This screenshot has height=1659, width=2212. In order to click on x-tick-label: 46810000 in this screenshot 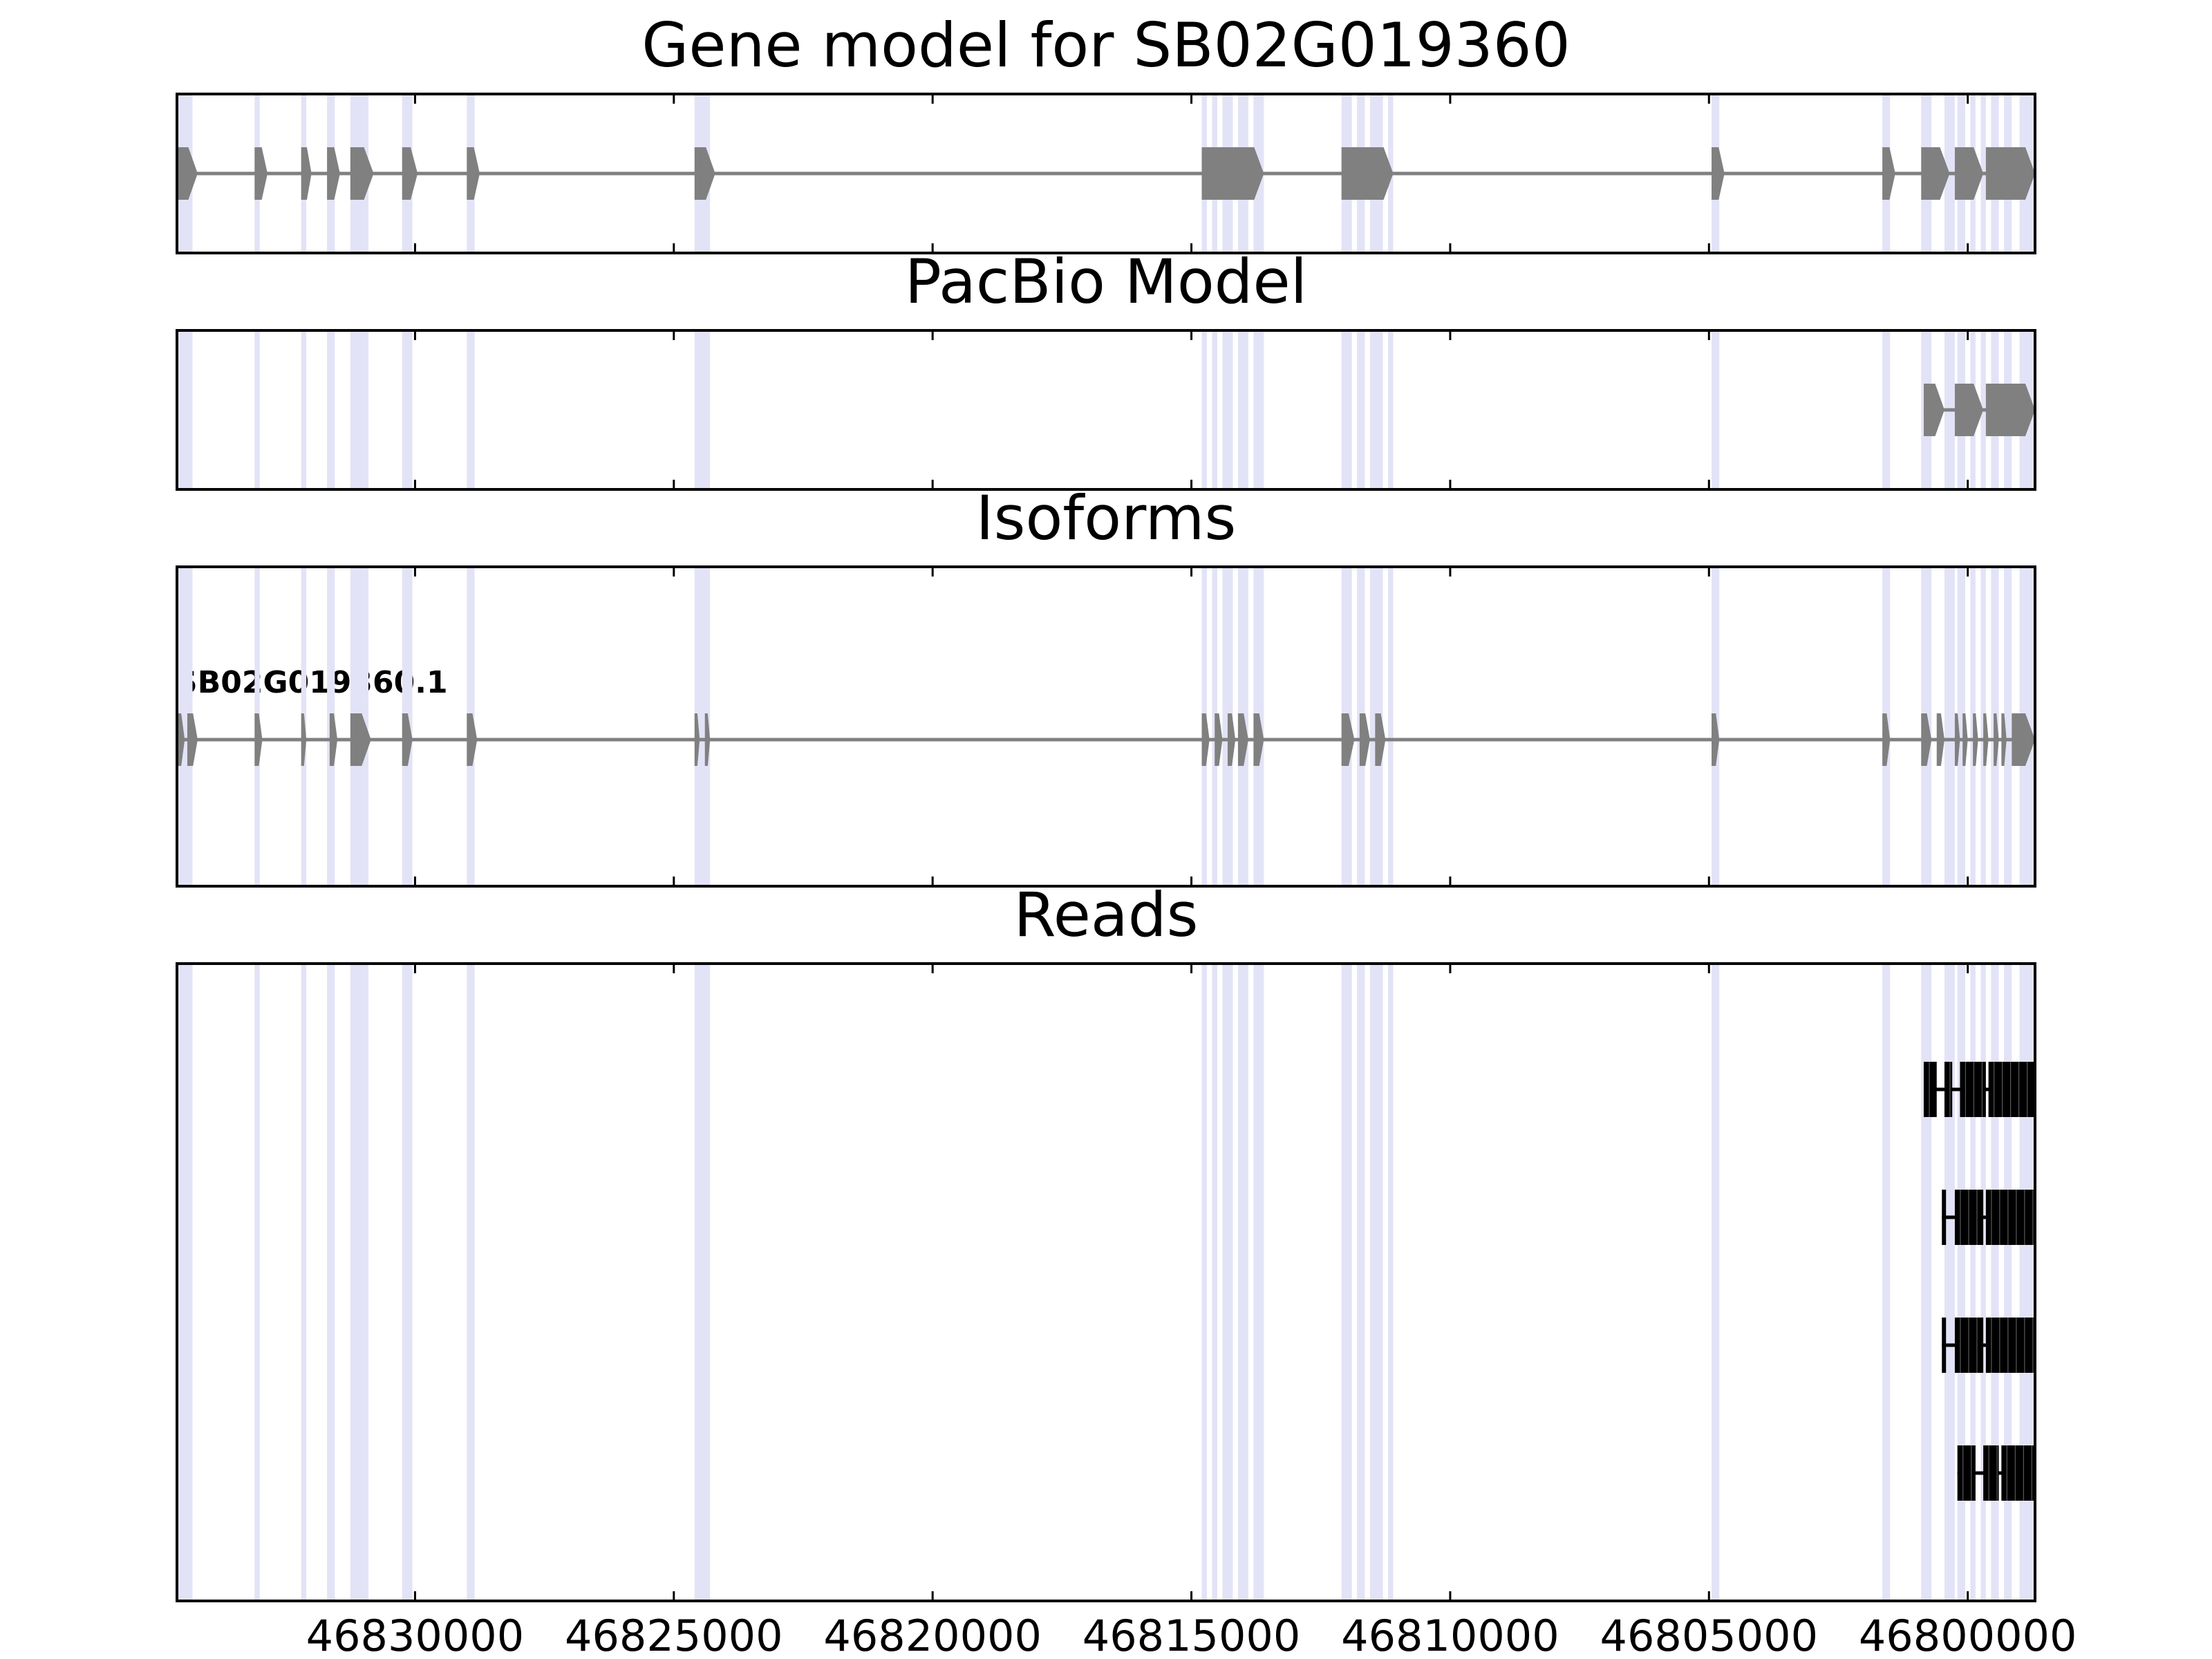, I will do `click(1450, 1635)`.